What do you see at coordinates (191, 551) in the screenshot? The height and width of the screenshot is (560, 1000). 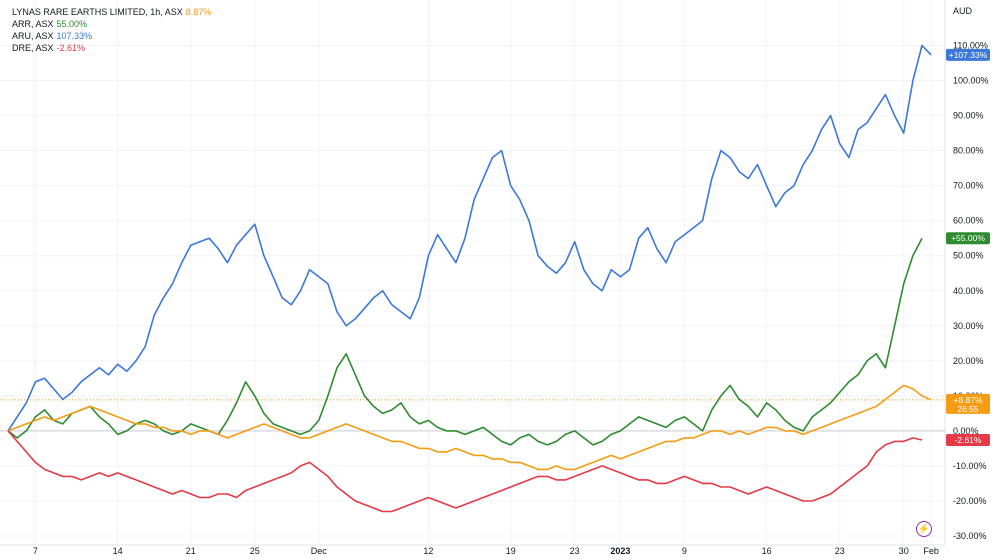 I see `x-tick-label: 21` at bounding box center [191, 551].